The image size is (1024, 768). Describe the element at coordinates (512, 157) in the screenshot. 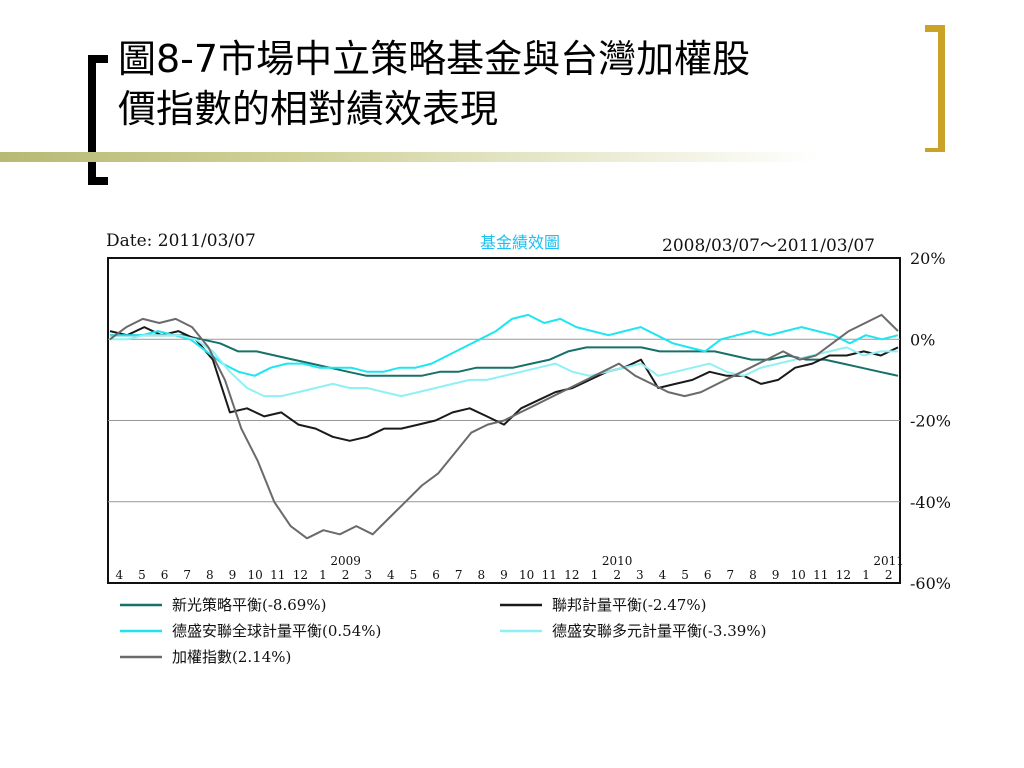

I see `title-divider` at that location.